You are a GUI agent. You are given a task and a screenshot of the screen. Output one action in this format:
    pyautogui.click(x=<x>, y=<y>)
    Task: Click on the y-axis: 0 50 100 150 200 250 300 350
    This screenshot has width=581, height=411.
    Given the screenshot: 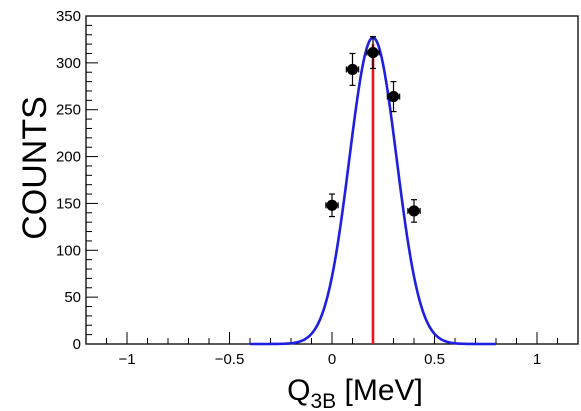 What is the action you would take?
    pyautogui.click(x=77, y=180)
    